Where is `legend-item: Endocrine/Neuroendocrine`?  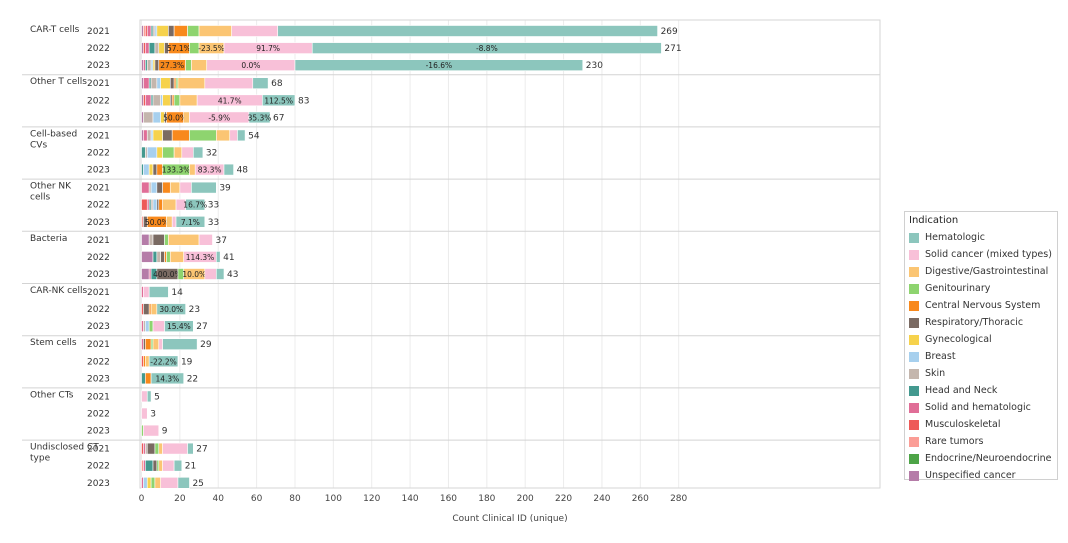
legend-item: Endocrine/Neuroendocrine is located at coordinates (981, 458).